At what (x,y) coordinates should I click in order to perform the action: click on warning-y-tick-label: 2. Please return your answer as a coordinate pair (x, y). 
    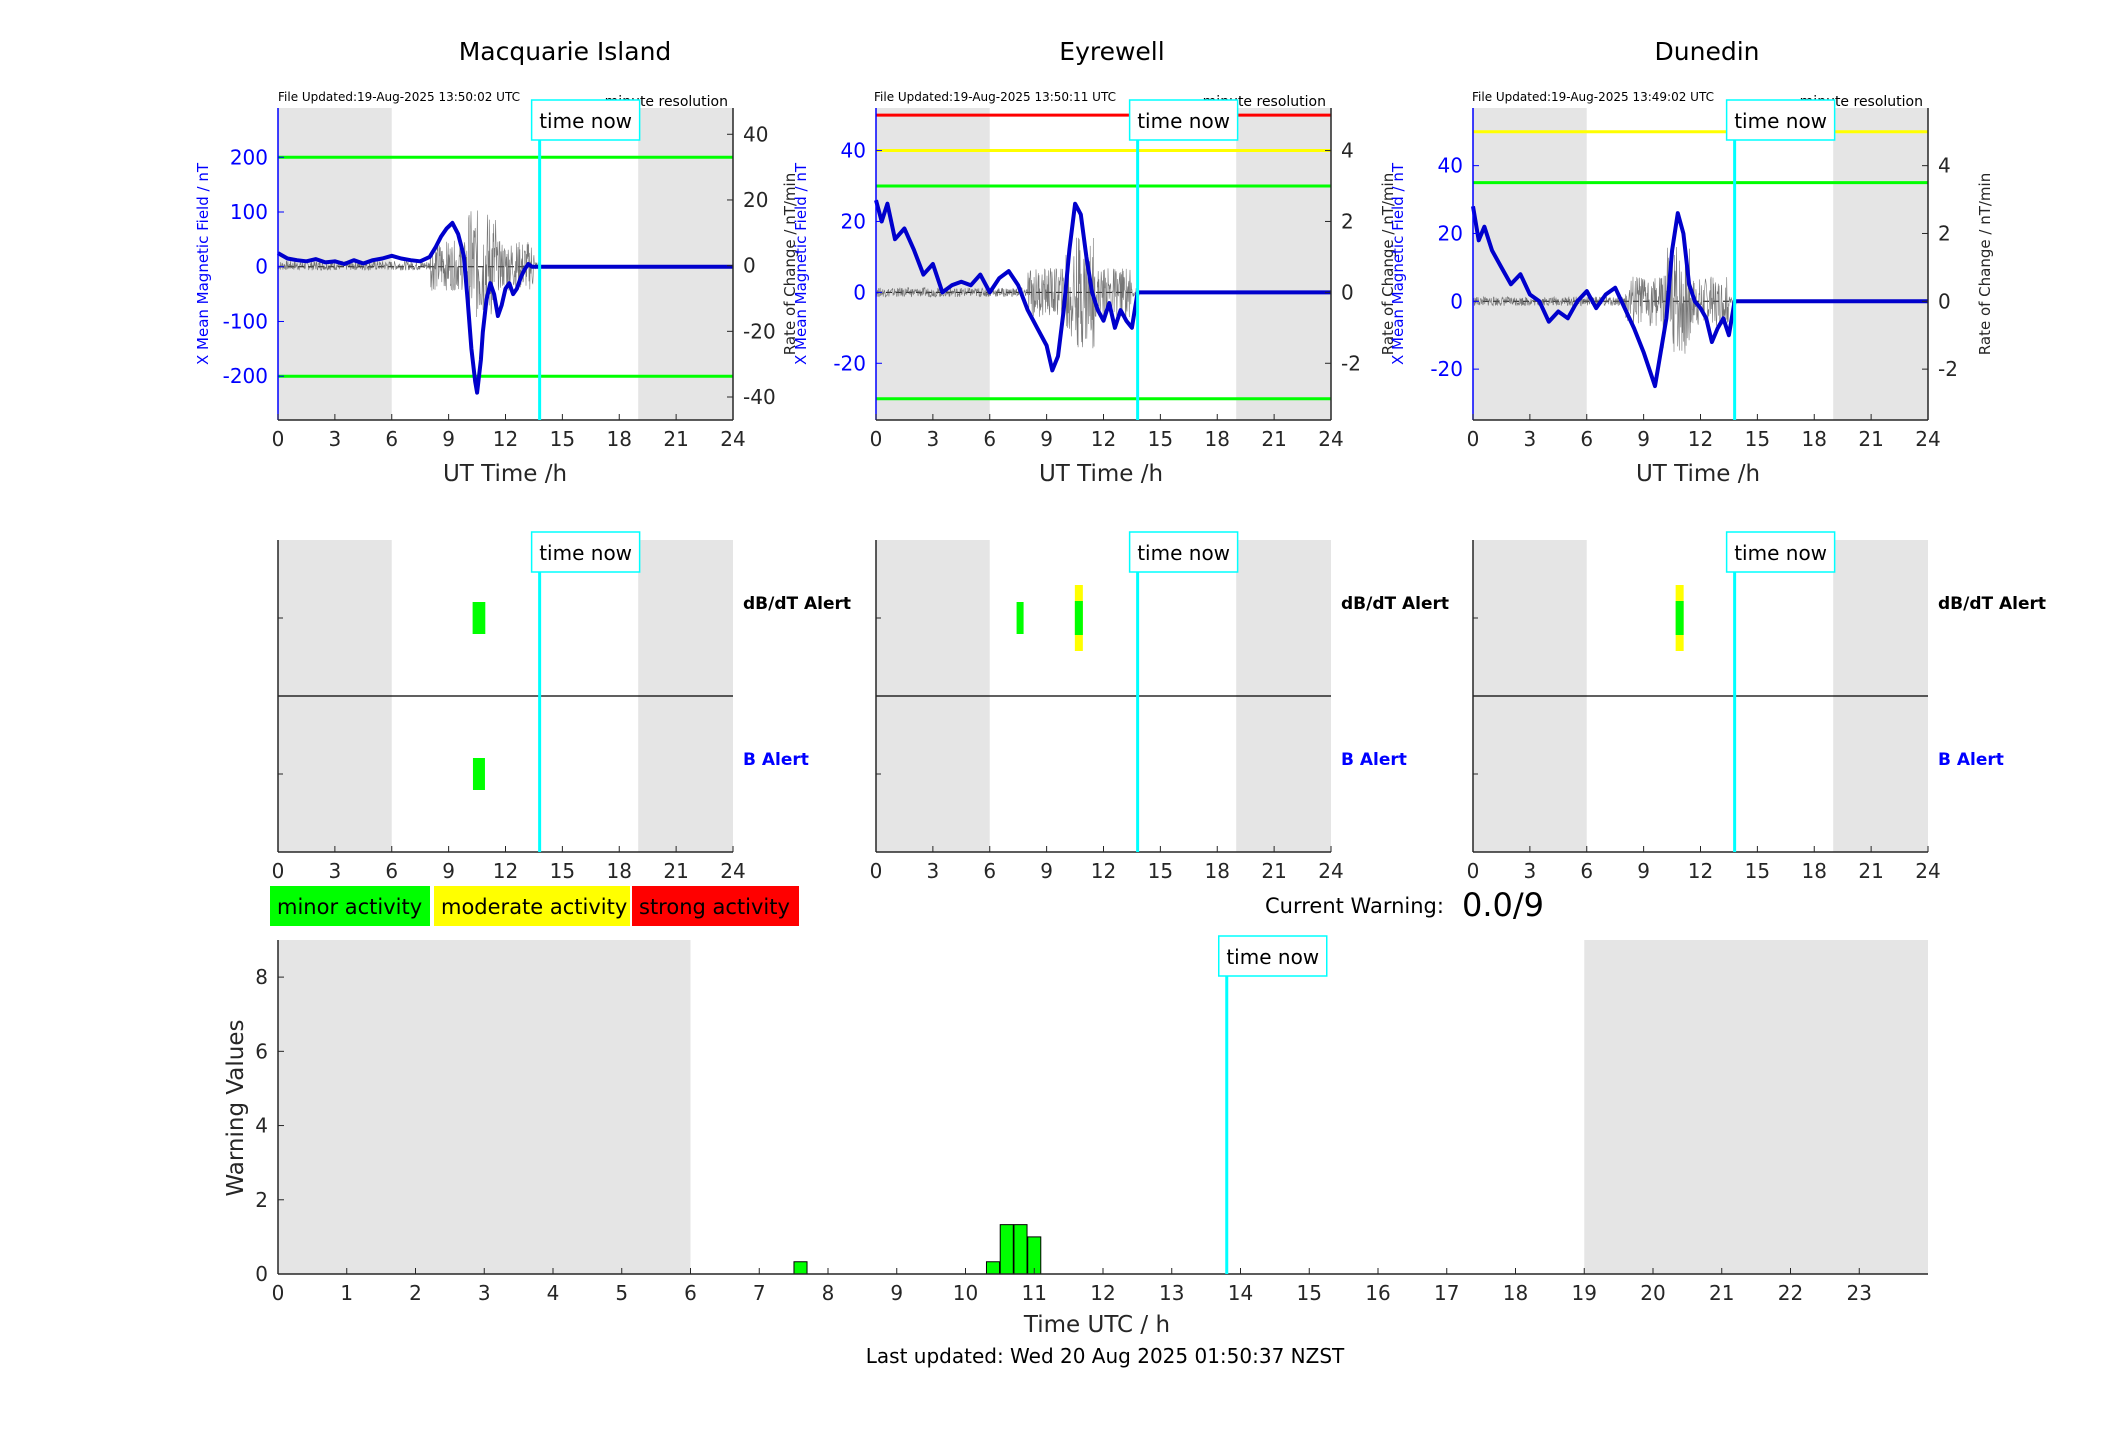
    Looking at the image, I should click on (261, 1200).